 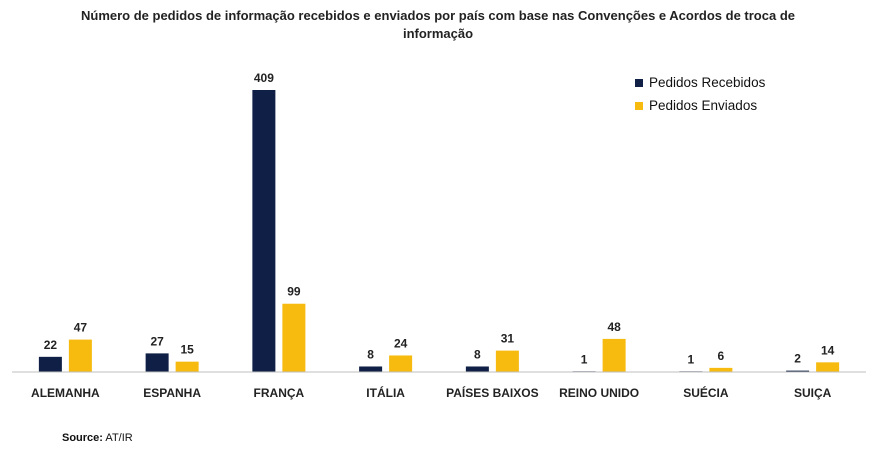 I want to click on source-text: AT/IR, so click(x=119, y=438).